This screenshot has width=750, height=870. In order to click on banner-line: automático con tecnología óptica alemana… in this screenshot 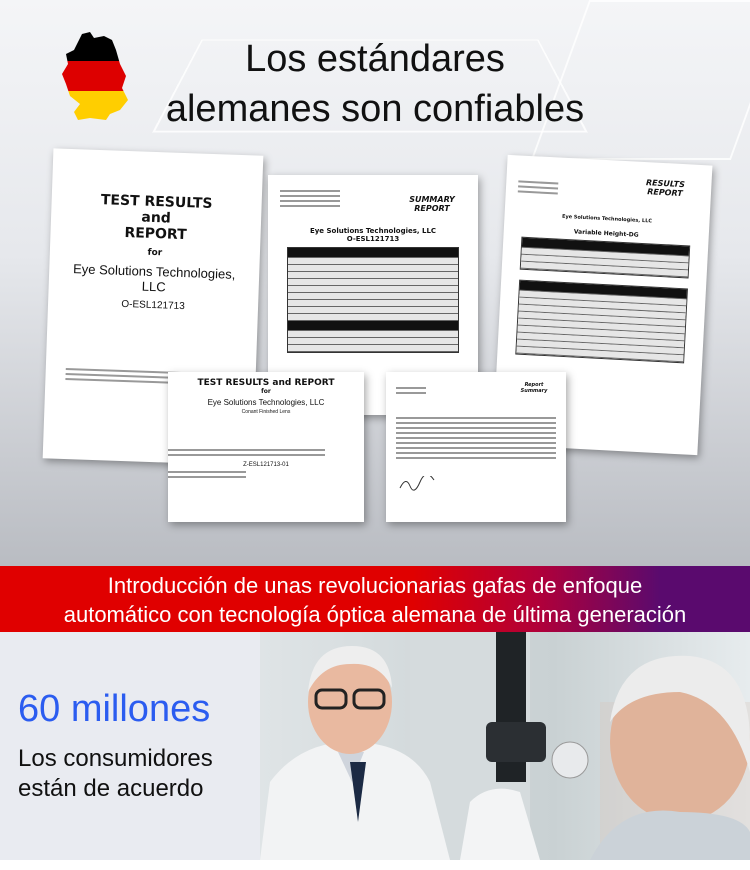, I will do `click(375, 614)`.